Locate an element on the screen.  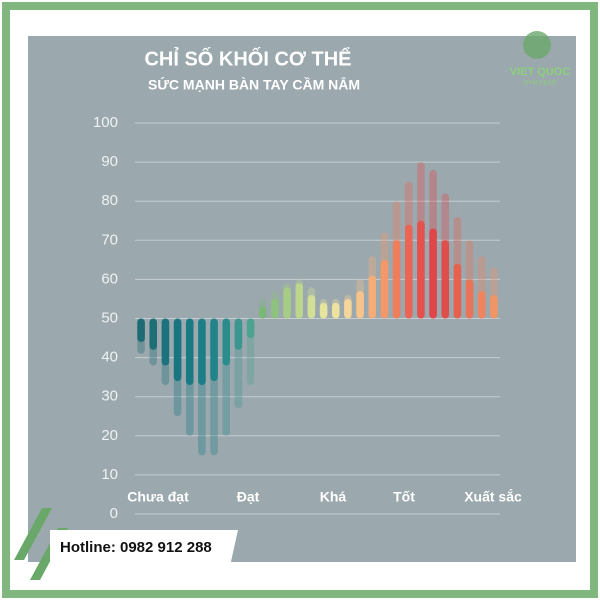
y-tick-label: 70 is located at coordinates (109, 239).